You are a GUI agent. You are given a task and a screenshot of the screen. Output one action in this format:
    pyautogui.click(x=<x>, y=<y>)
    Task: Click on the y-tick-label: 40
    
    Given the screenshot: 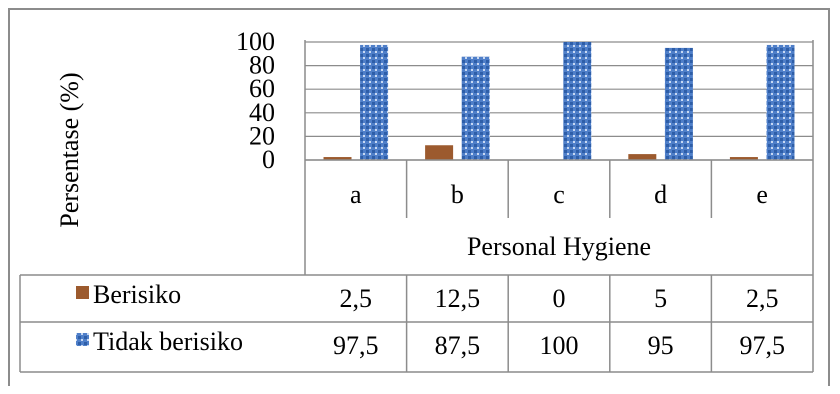 What is the action you would take?
    pyautogui.click(x=262, y=112)
    